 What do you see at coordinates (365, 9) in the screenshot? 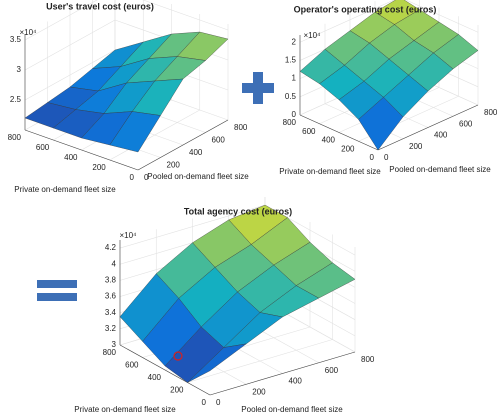
I see `chart-title: Operator's operating cost (euros)` at bounding box center [365, 9].